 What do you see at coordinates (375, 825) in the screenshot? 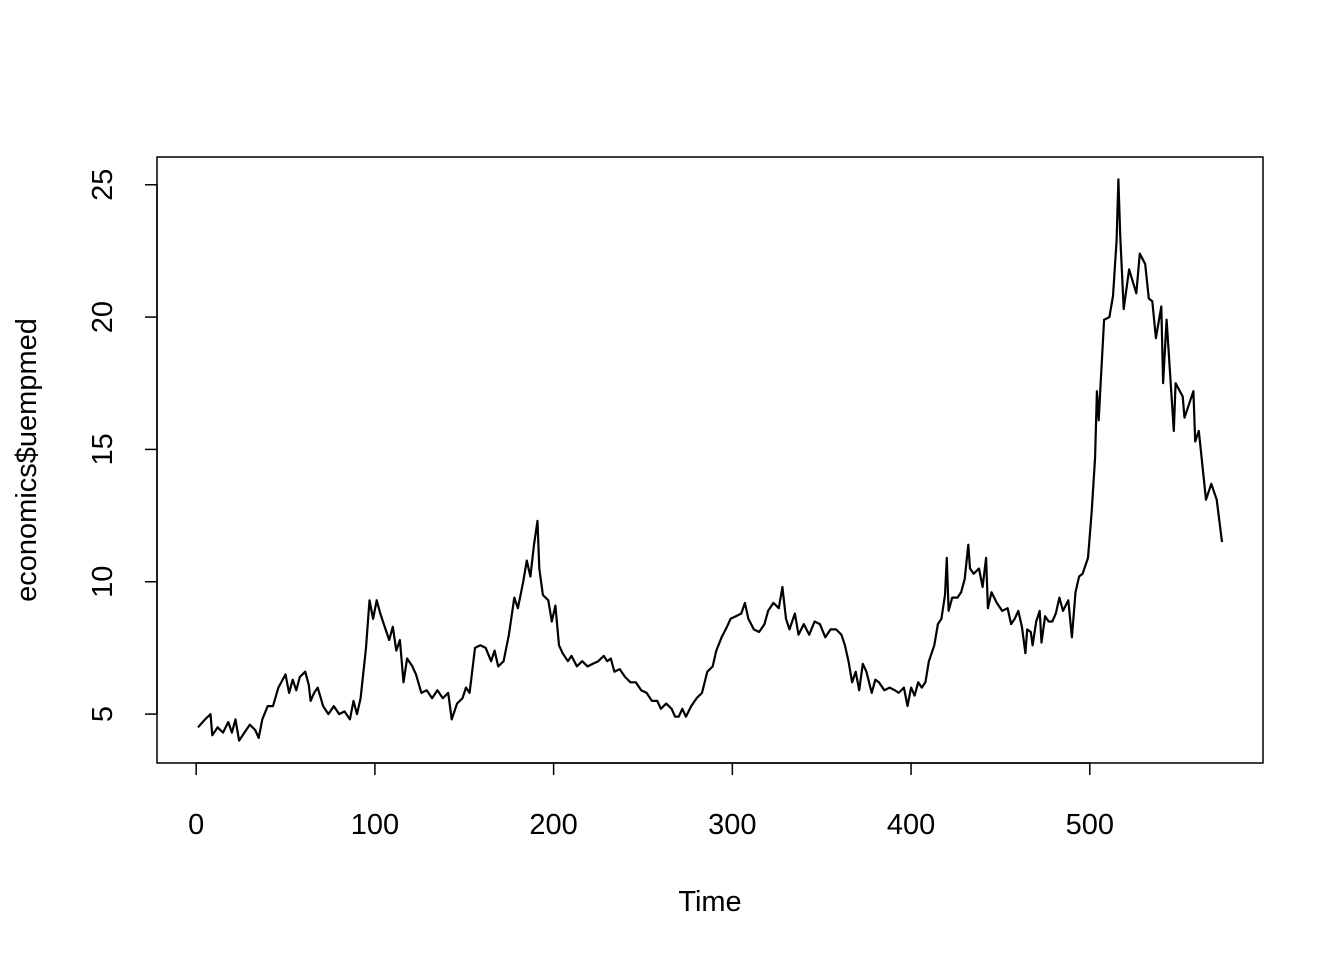
I see `x-tick-label: 100` at bounding box center [375, 825].